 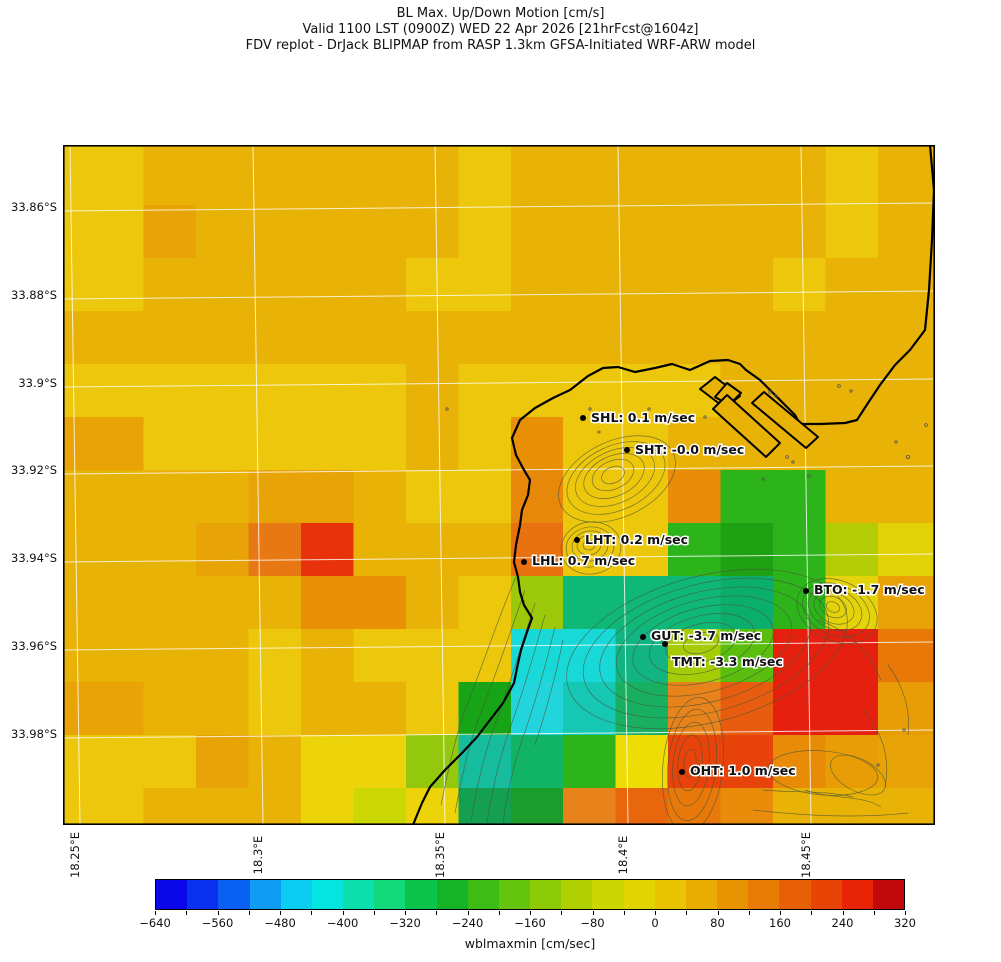 I want to click on colorbar-tick-label: −480, so click(x=280, y=923).